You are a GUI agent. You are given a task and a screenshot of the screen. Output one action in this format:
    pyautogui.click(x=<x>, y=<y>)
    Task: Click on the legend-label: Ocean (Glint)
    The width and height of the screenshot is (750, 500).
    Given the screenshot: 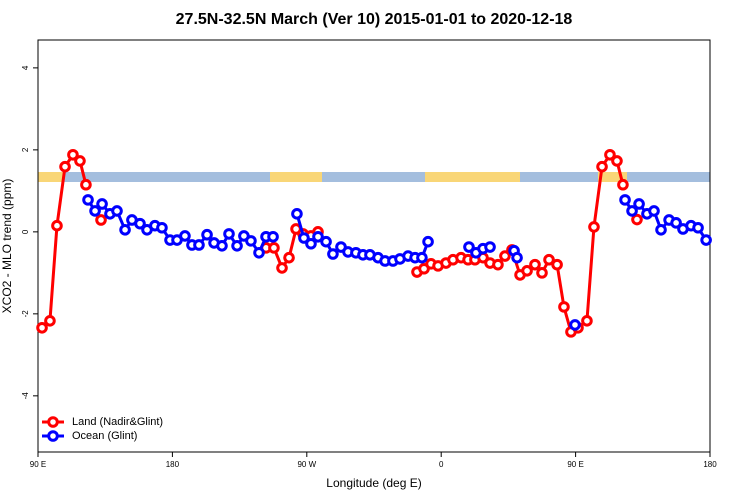 What is the action you would take?
    pyautogui.click(x=104, y=436)
    